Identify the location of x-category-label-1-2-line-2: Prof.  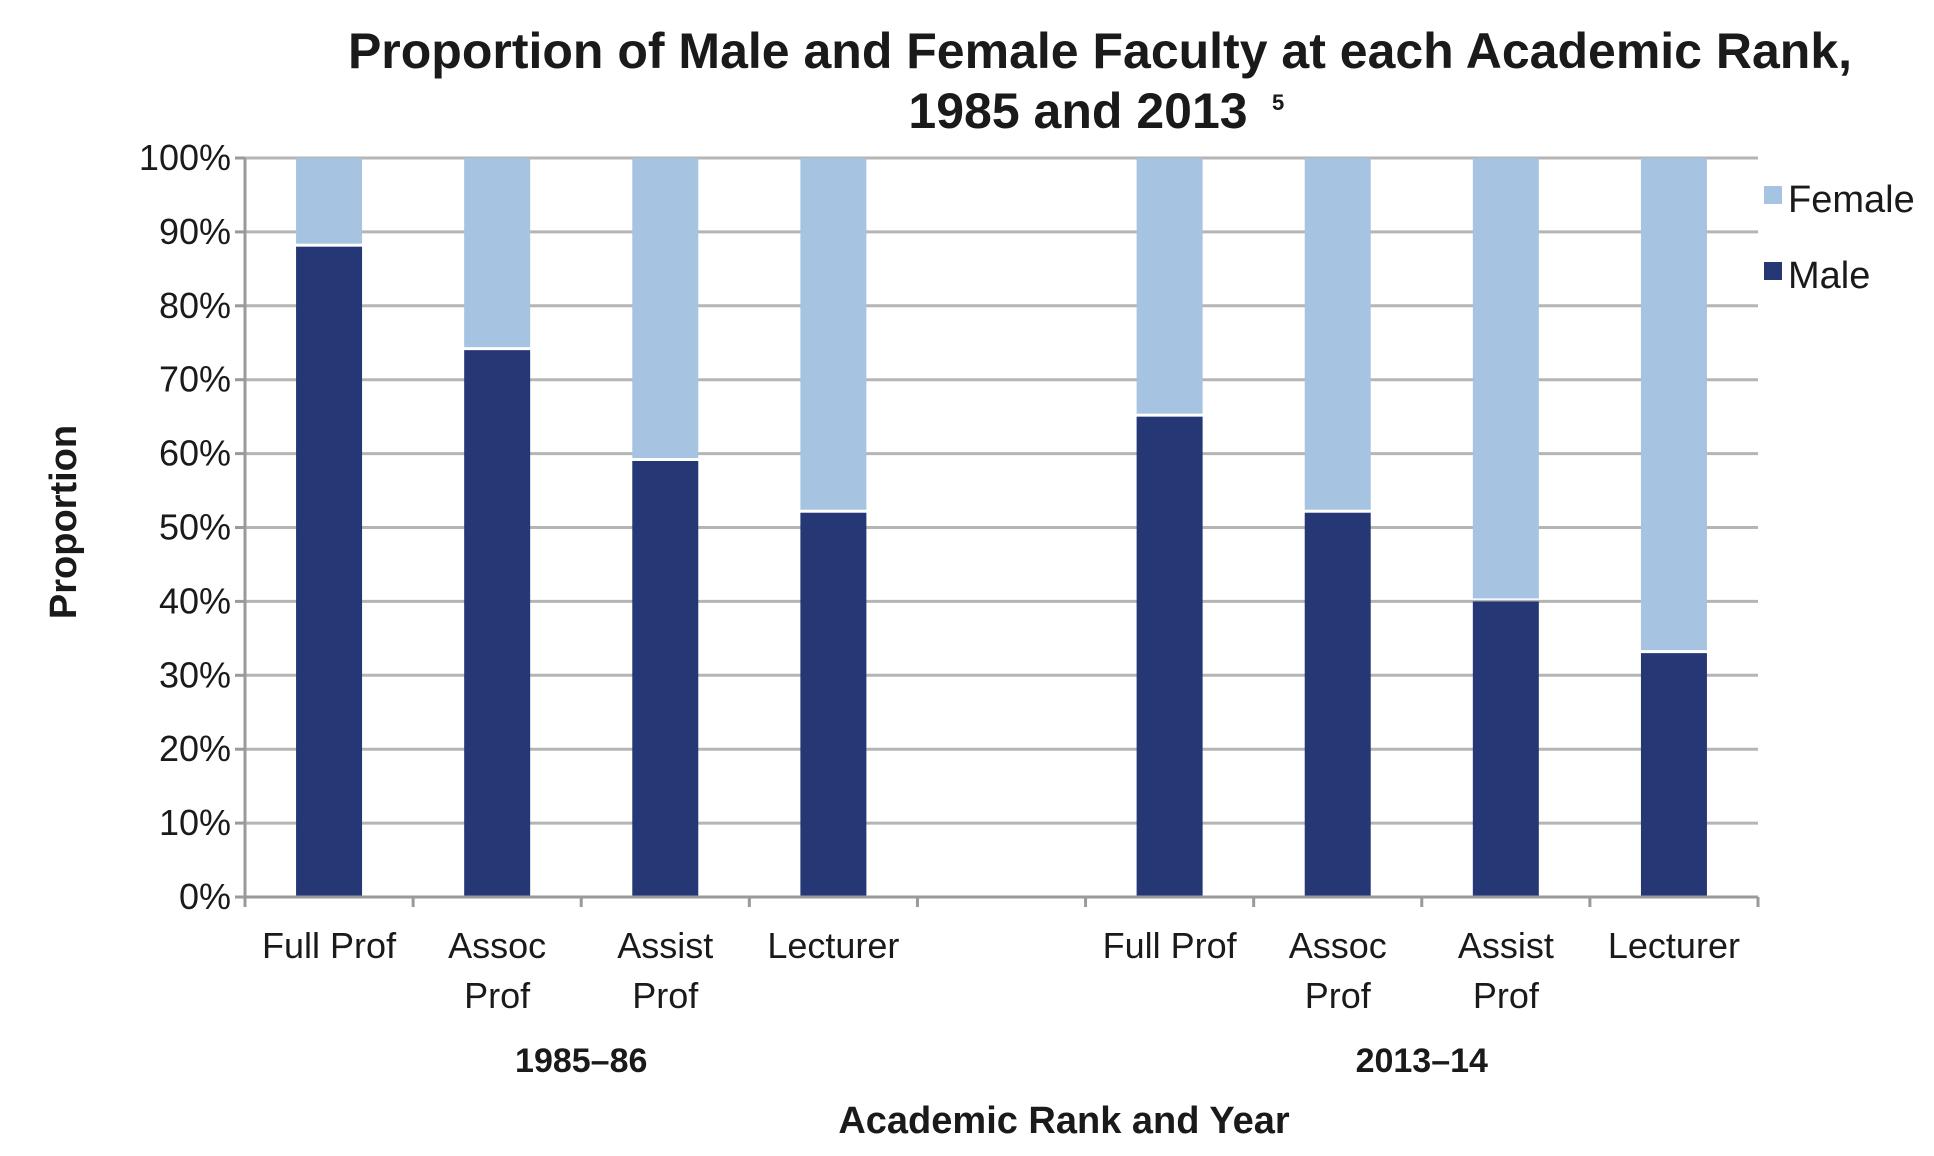
(497, 995).